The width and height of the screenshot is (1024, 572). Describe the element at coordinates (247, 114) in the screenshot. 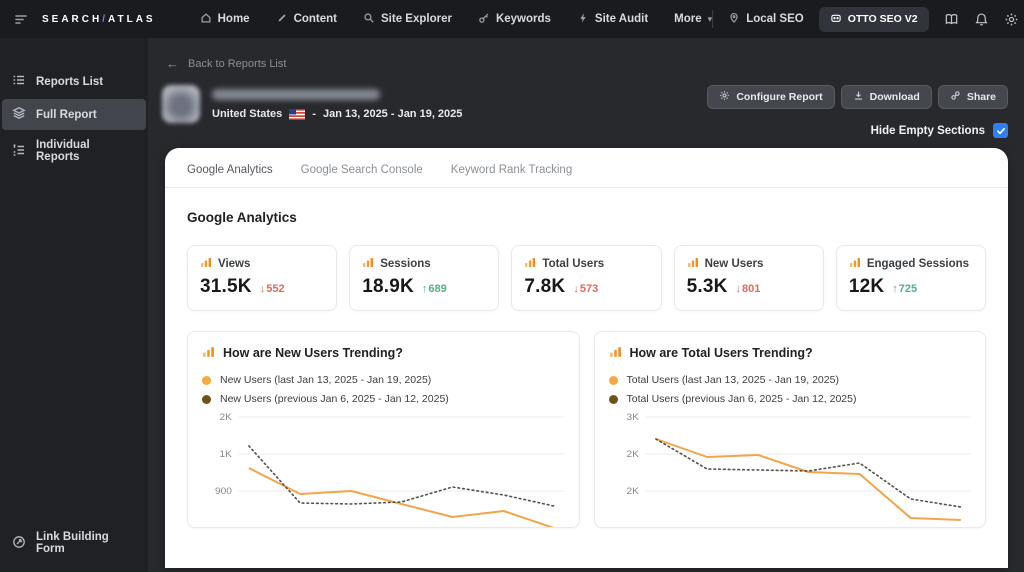

I see `report-country: United States` at that location.